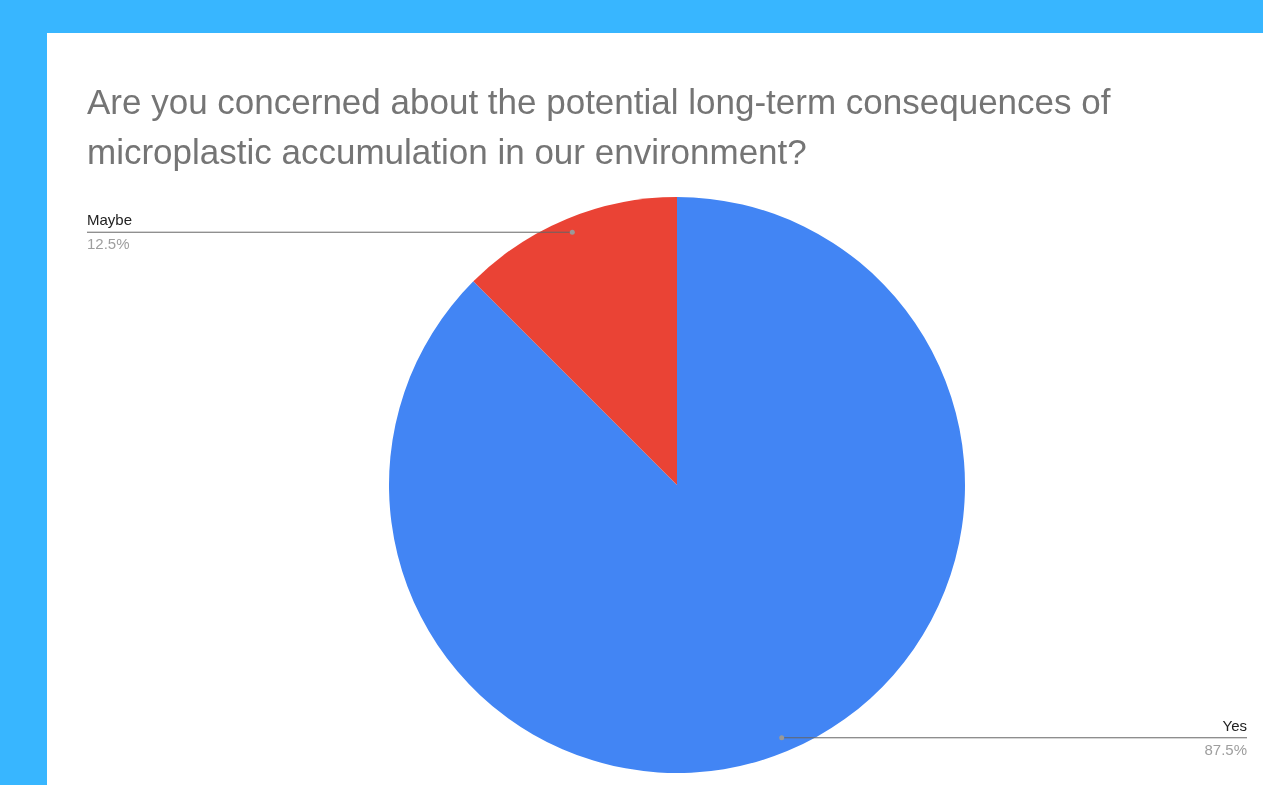 The width and height of the screenshot is (1263, 785). I want to click on chart-title: Are you concerned about the potential long-term consequences of microplastic accumulation in our environment?, so click(599, 127).